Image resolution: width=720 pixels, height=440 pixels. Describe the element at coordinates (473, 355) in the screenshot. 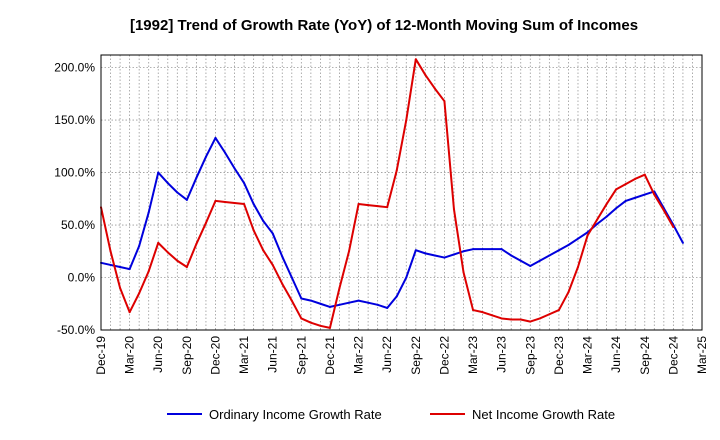

I see `x-tick-label: Mar-23` at that location.